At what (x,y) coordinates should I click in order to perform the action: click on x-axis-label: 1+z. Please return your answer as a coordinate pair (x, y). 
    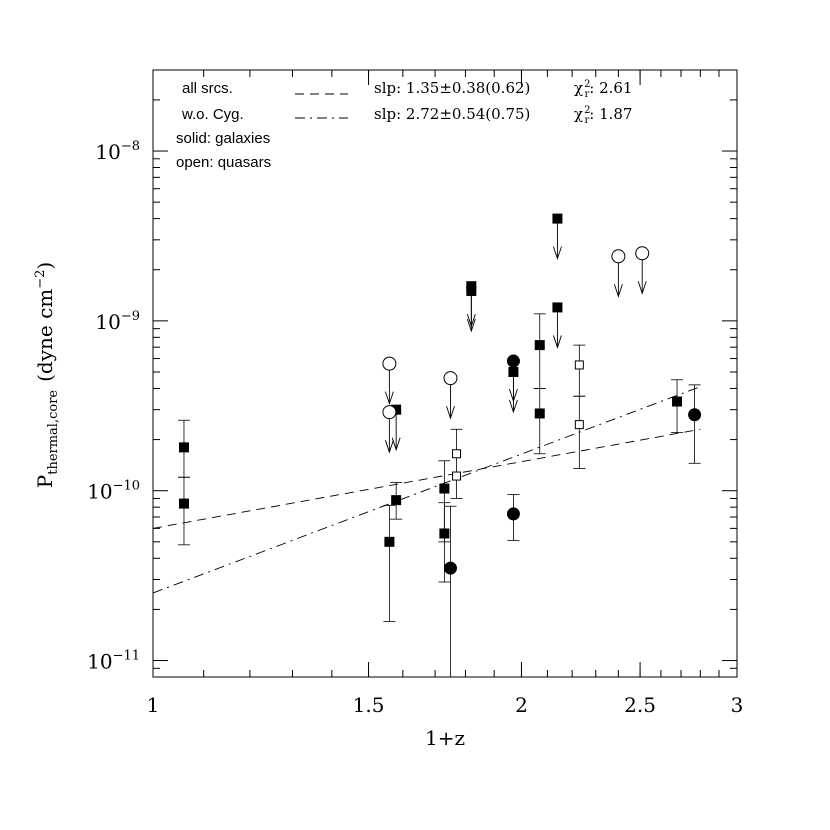
    Looking at the image, I should click on (445, 738).